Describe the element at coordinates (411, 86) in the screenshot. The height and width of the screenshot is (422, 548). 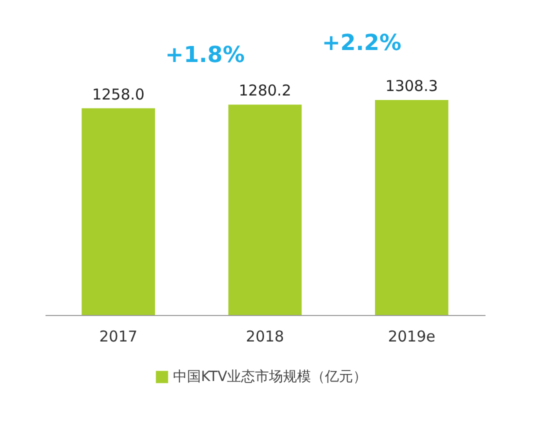
I see `data-label: 1308.3` at that location.